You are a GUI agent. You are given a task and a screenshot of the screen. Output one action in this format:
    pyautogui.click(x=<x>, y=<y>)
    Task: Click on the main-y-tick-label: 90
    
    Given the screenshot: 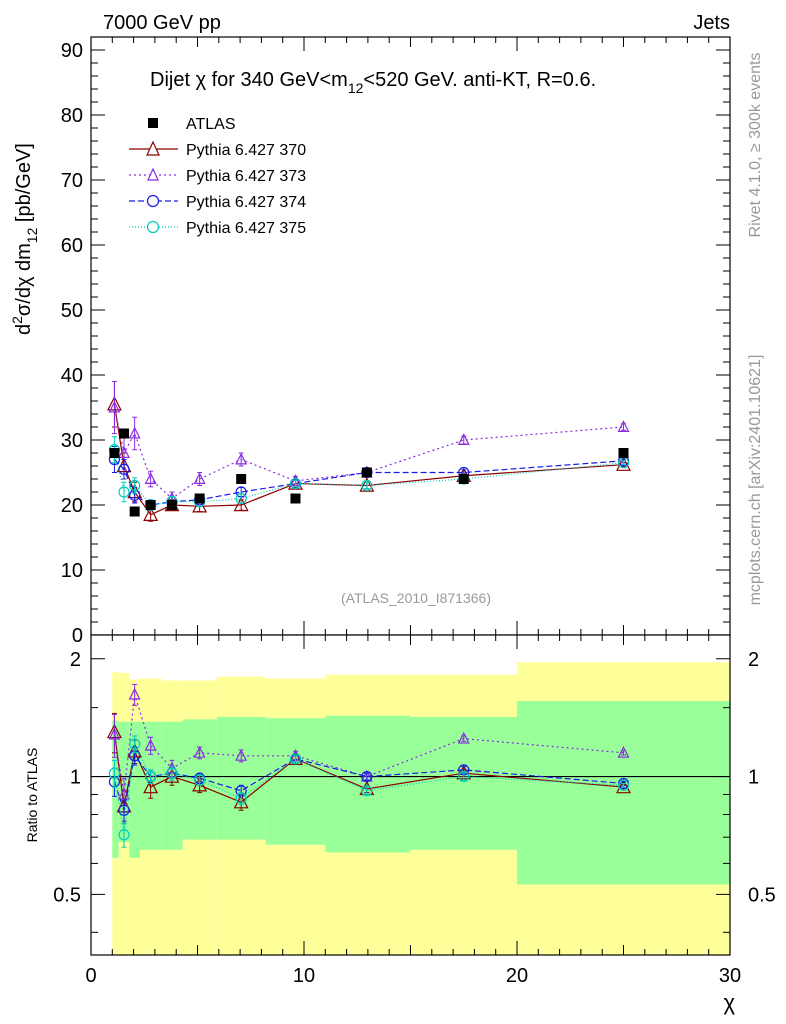 What is the action you would take?
    pyautogui.click(x=72, y=51)
    